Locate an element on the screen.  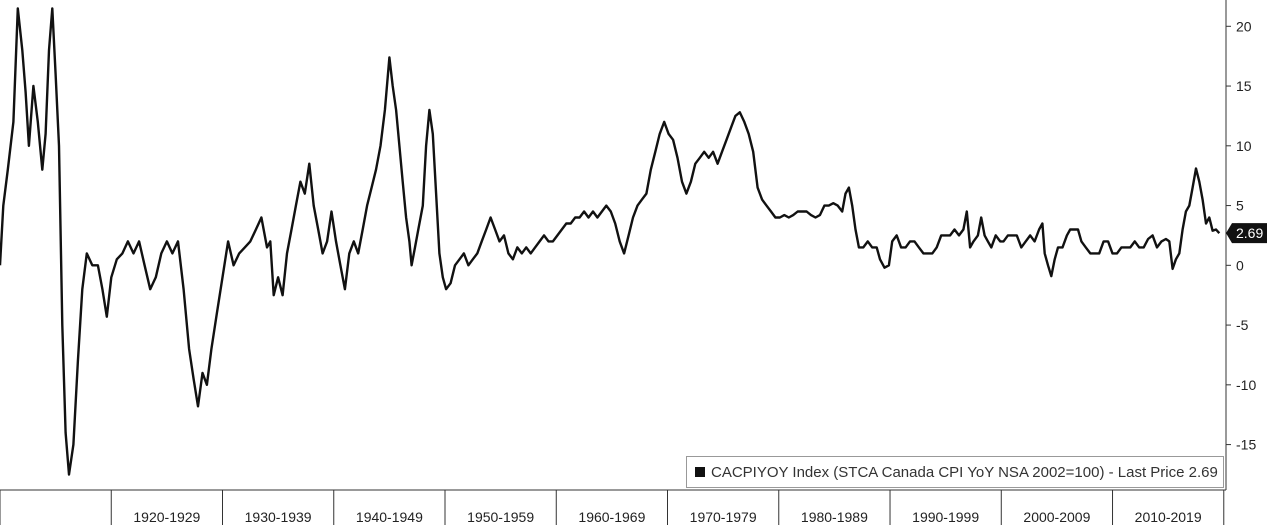
x-category-label: 1940-1949 is located at coordinates (389, 517).